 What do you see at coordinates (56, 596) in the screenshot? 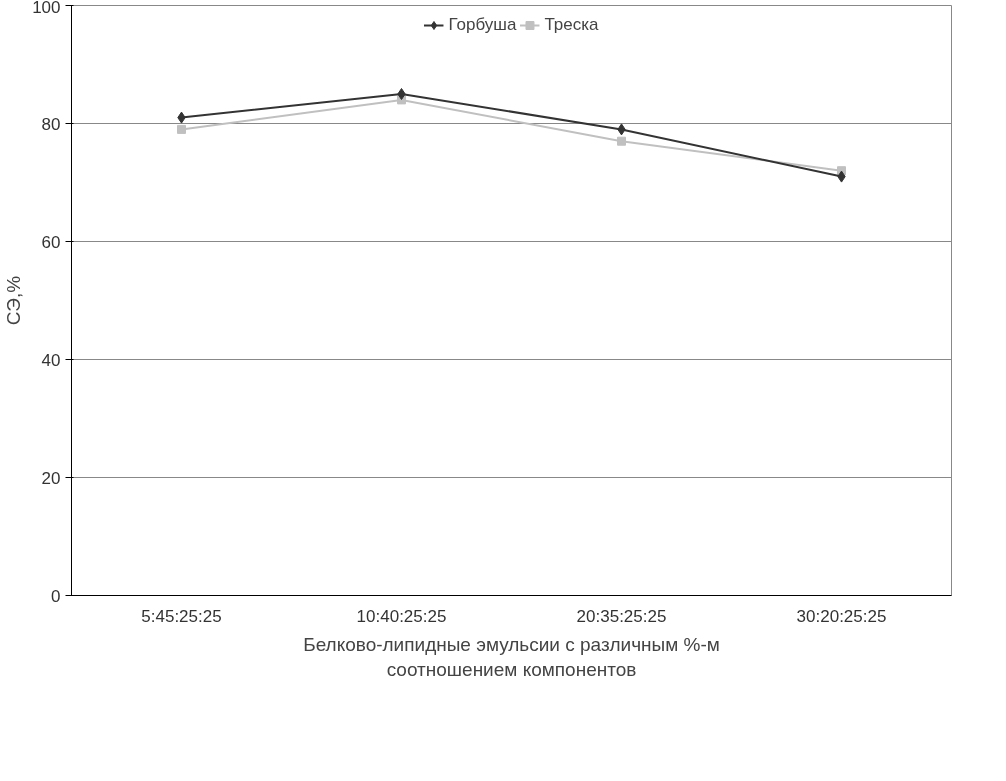
I see `y-tick-label: 0` at bounding box center [56, 596].